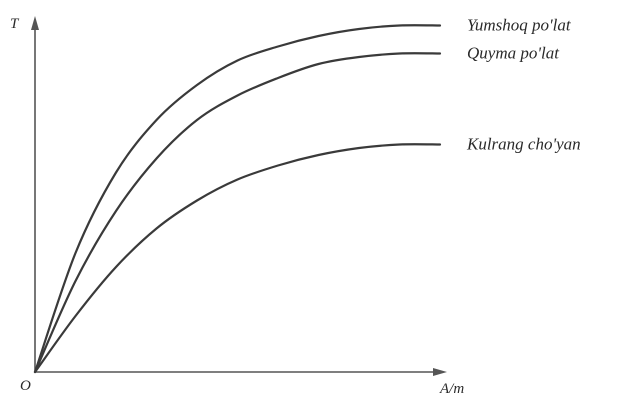  I want to click on origin-label: O, so click(25, 386).